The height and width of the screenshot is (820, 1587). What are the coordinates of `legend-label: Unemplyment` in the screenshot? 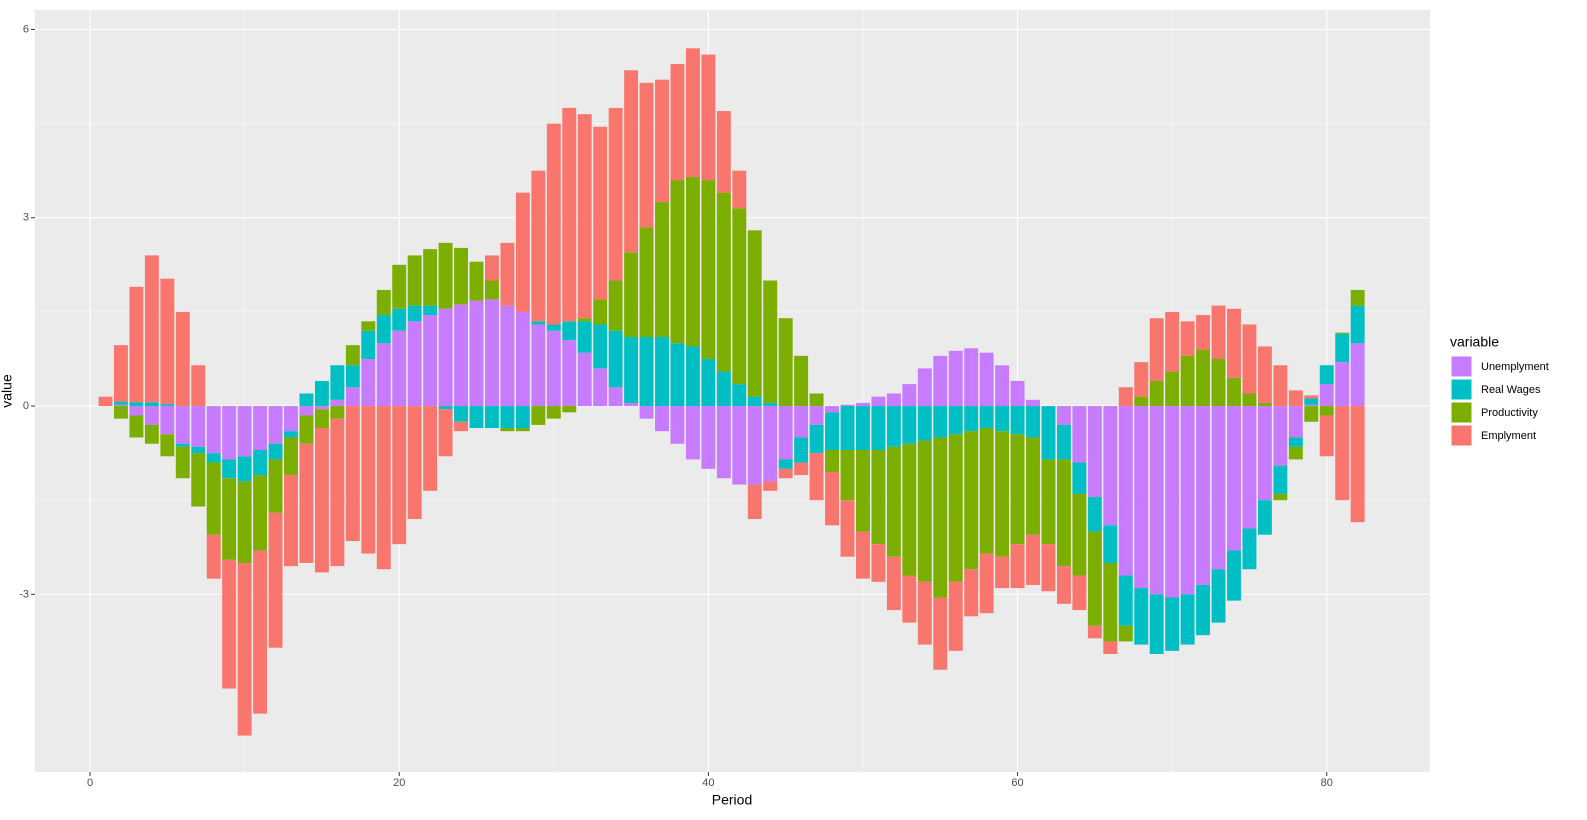 It's located at (1515, 367).